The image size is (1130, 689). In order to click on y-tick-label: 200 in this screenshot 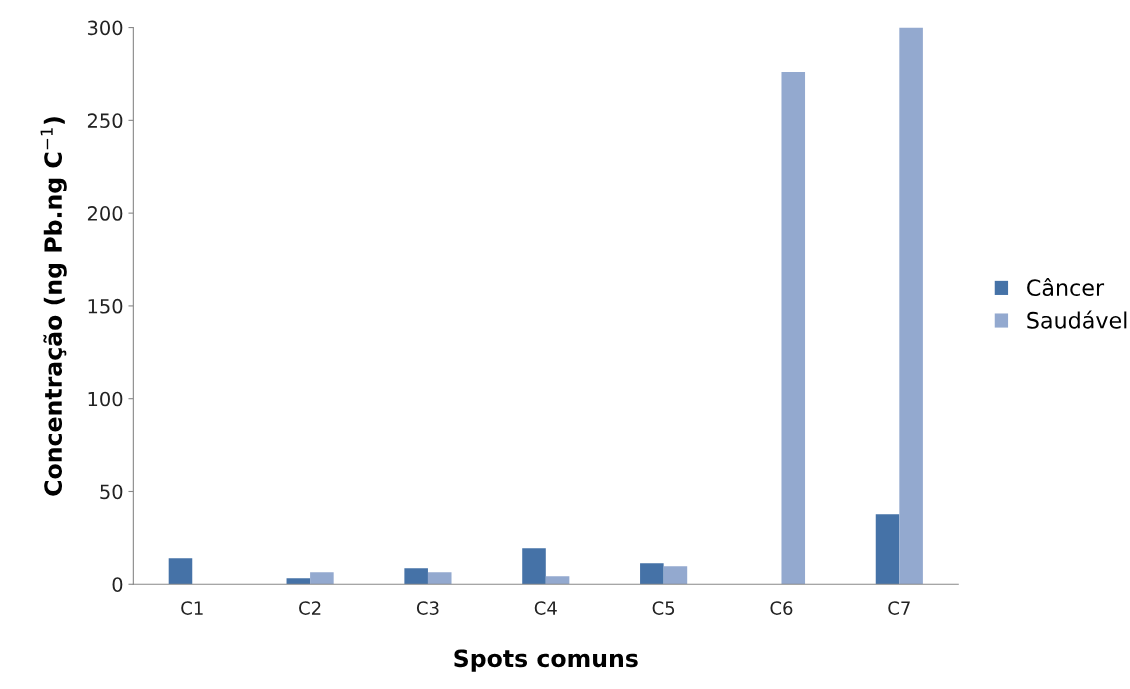, I will do `click(105, 213)`.